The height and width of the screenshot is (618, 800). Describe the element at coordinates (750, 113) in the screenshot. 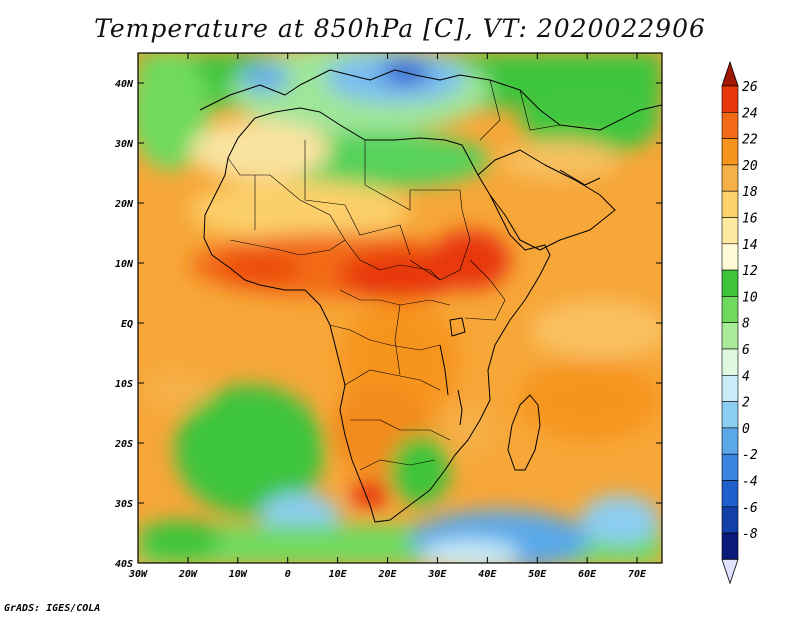

I see `colorbar-label: 24` at that location.